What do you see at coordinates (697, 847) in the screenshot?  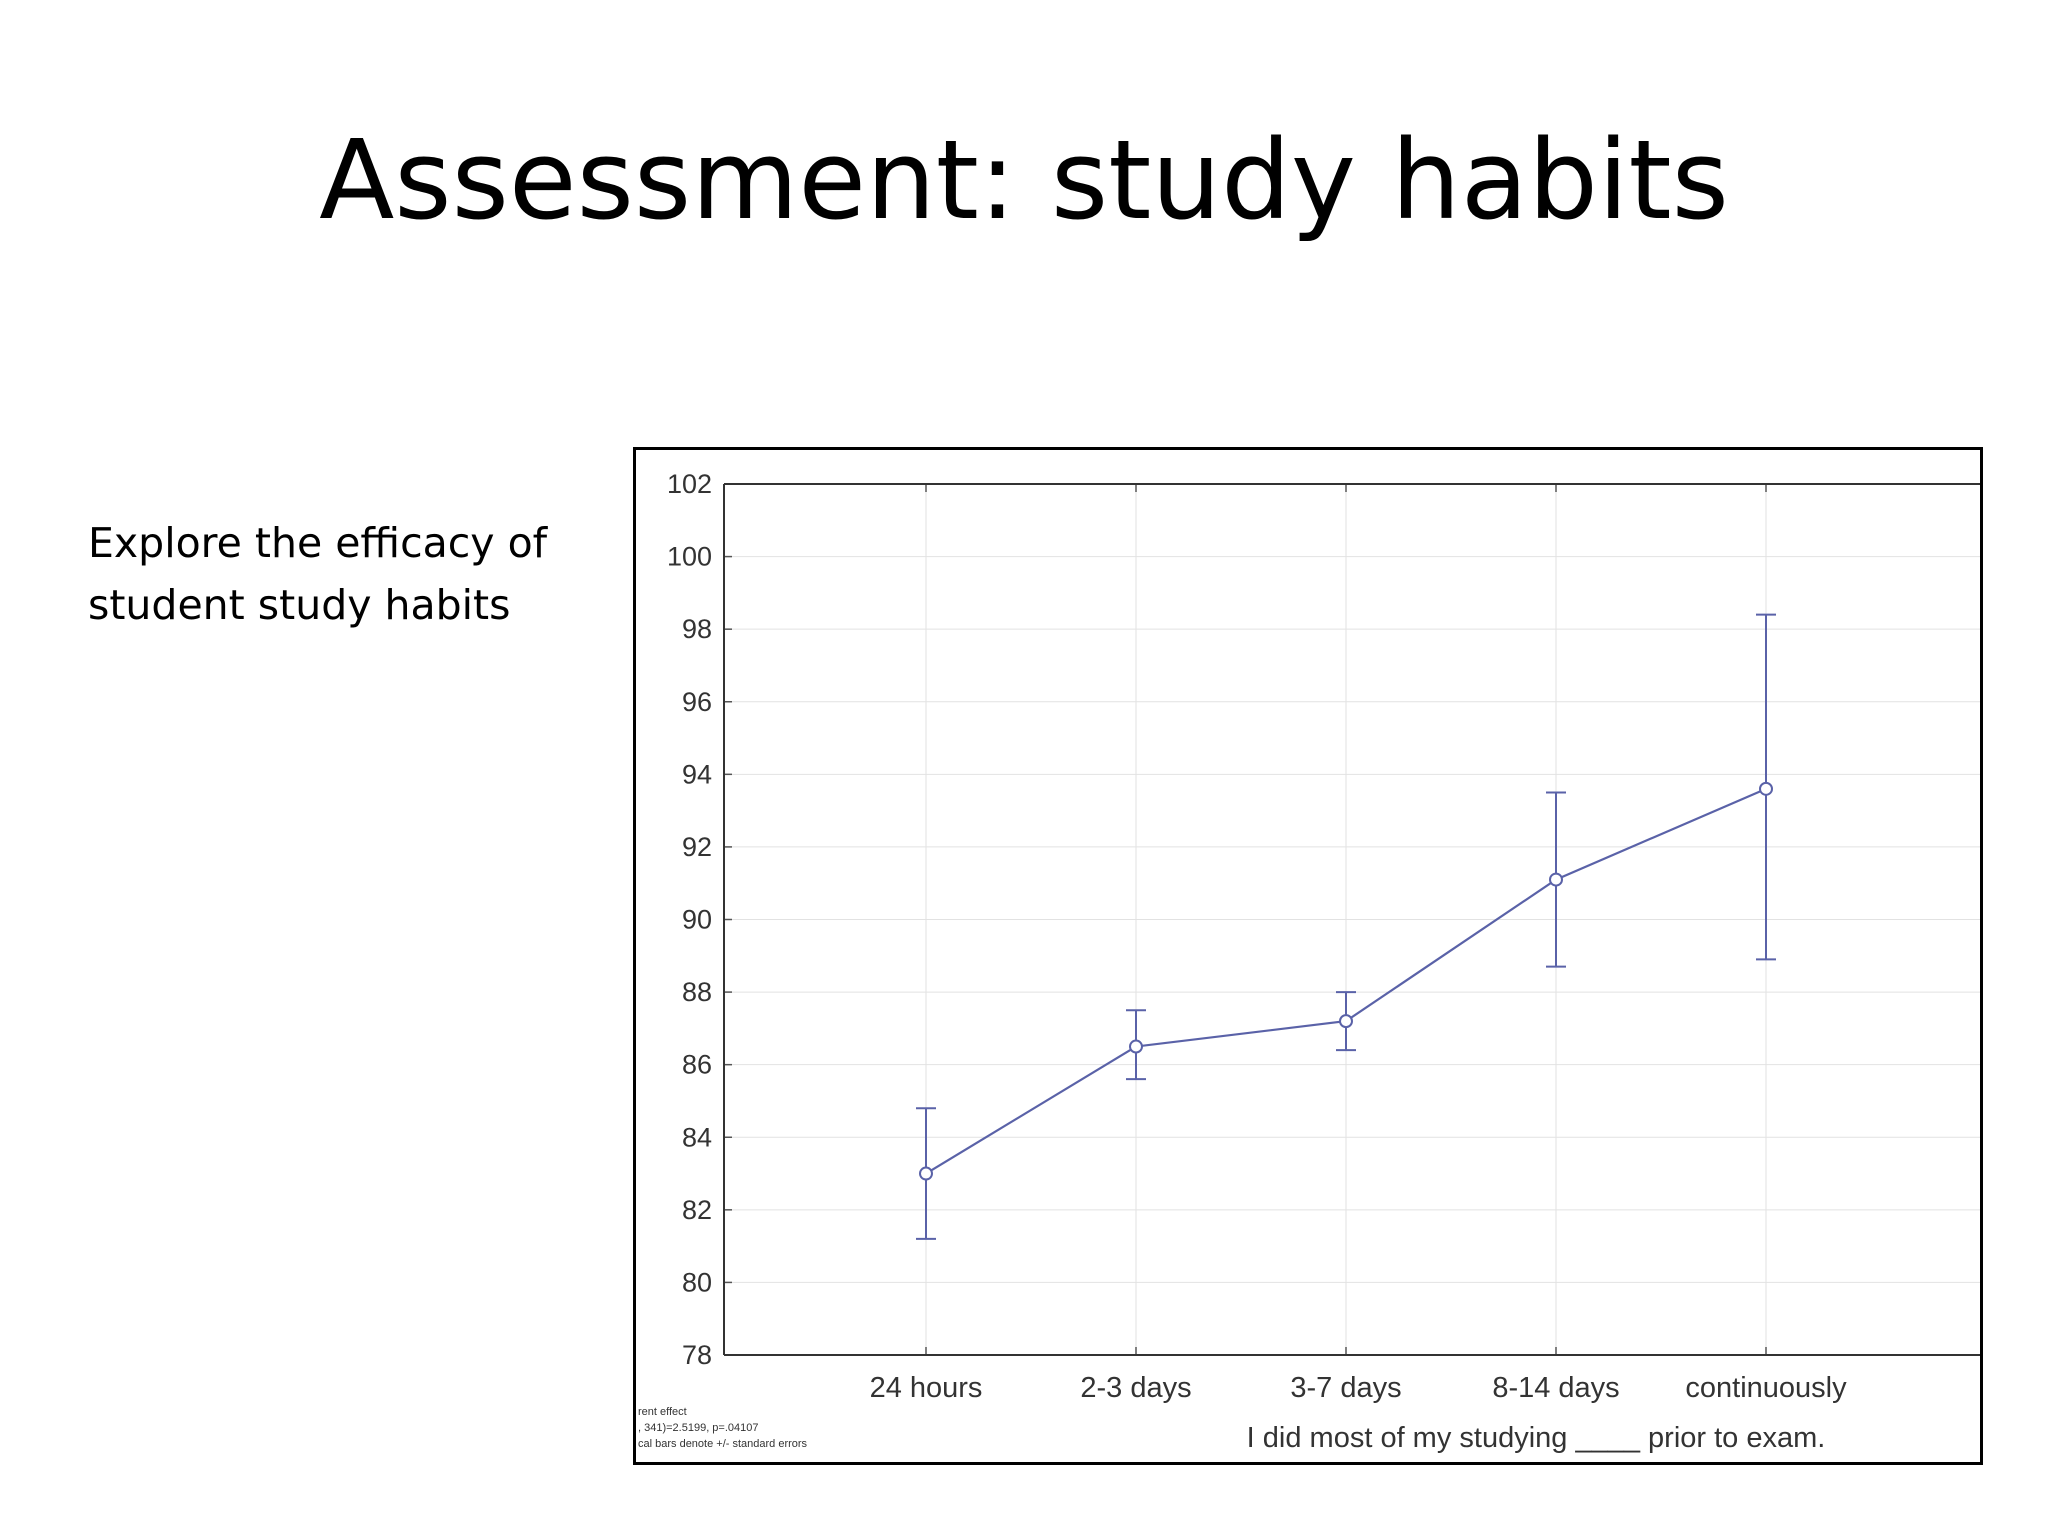 I see `y-tick-label: 92` at bounding box center [697, 847].